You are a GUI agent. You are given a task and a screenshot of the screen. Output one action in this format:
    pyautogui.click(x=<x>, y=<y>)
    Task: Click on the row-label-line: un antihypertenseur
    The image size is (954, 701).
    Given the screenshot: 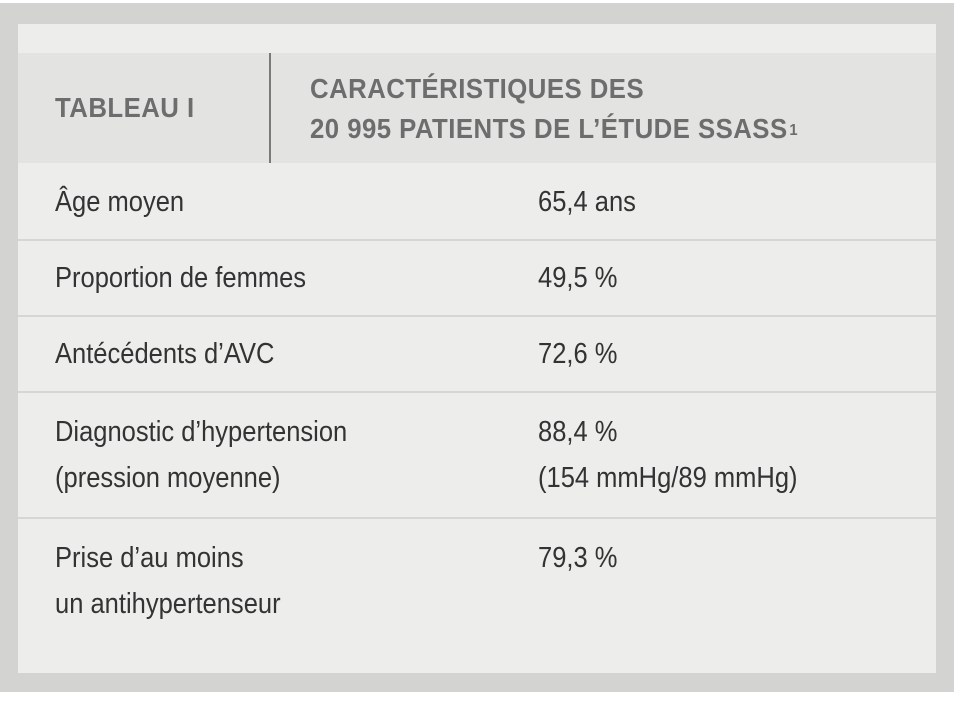 What is the action you would take?
    pyautogui.click(x=168, y=604)
    